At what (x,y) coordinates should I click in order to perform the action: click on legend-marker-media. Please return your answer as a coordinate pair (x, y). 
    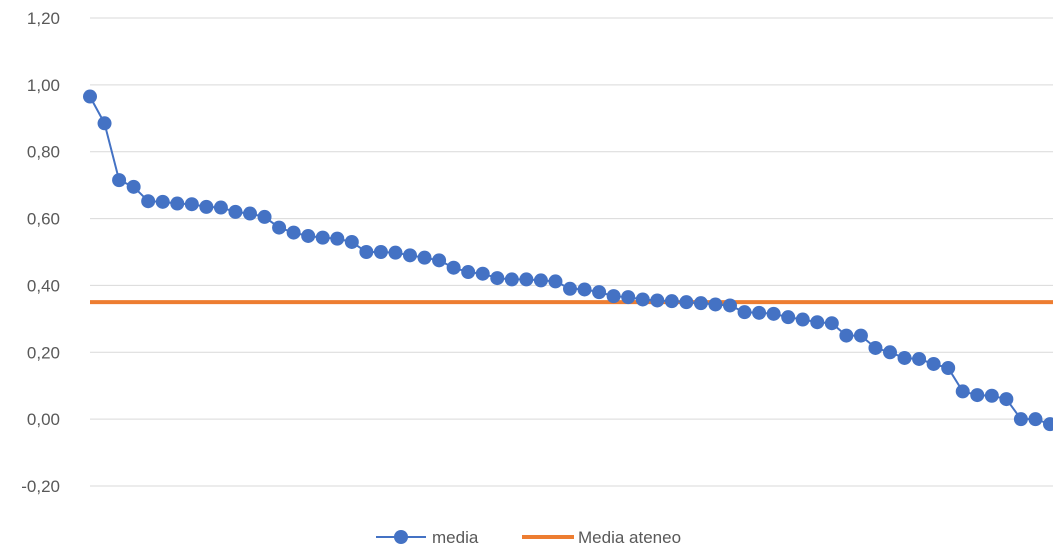
    Looking at the image, I should click on (401, 537).